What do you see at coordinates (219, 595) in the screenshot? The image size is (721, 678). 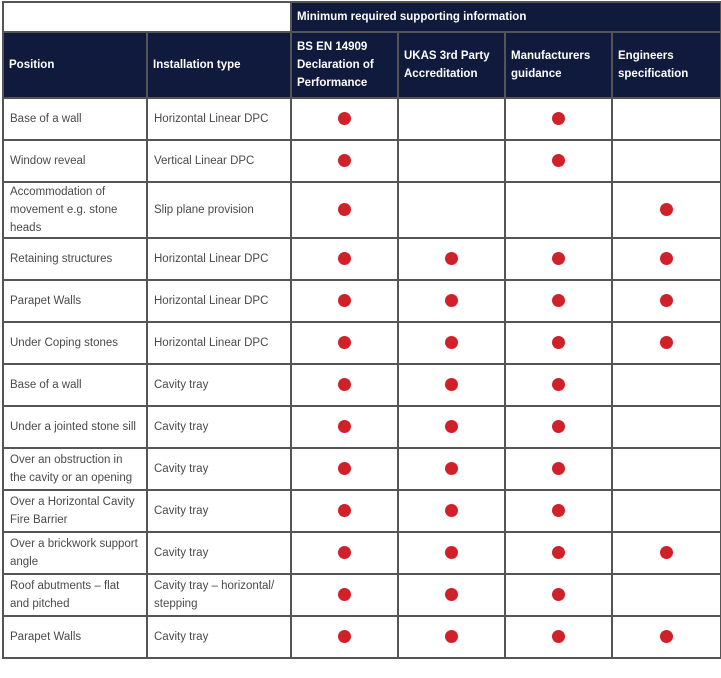 I see `installation-type-cell: Cavity tray – horizontal/ stepping` at bounding box center [219, 595].